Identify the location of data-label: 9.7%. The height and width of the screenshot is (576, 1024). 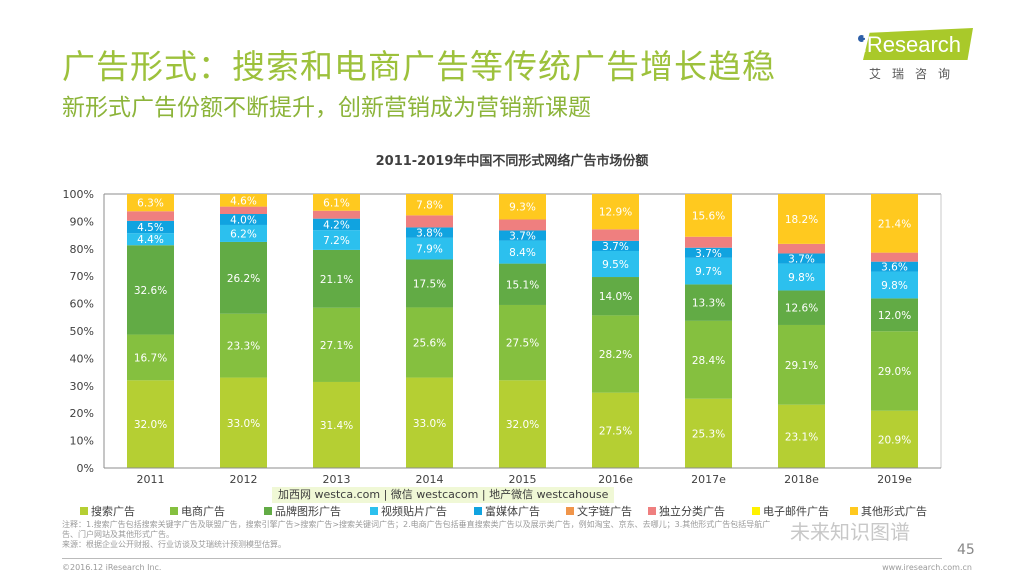
(708, 272).